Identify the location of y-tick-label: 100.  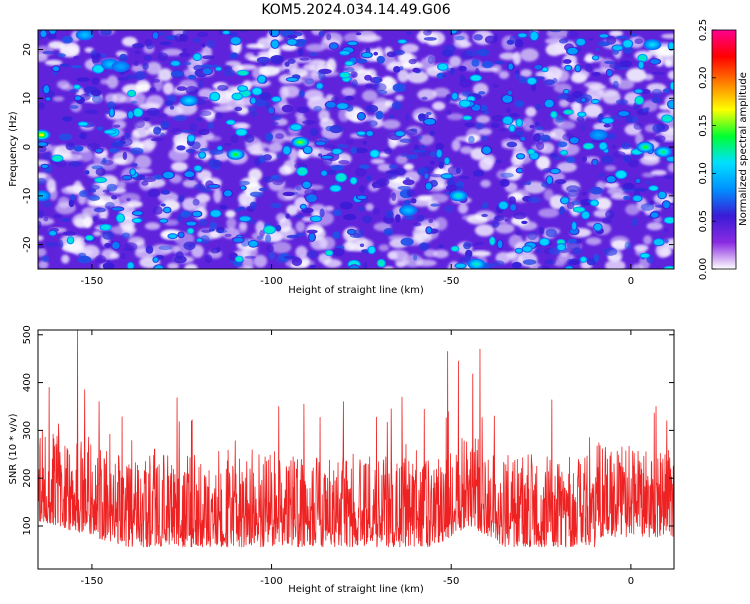
(27, 525).